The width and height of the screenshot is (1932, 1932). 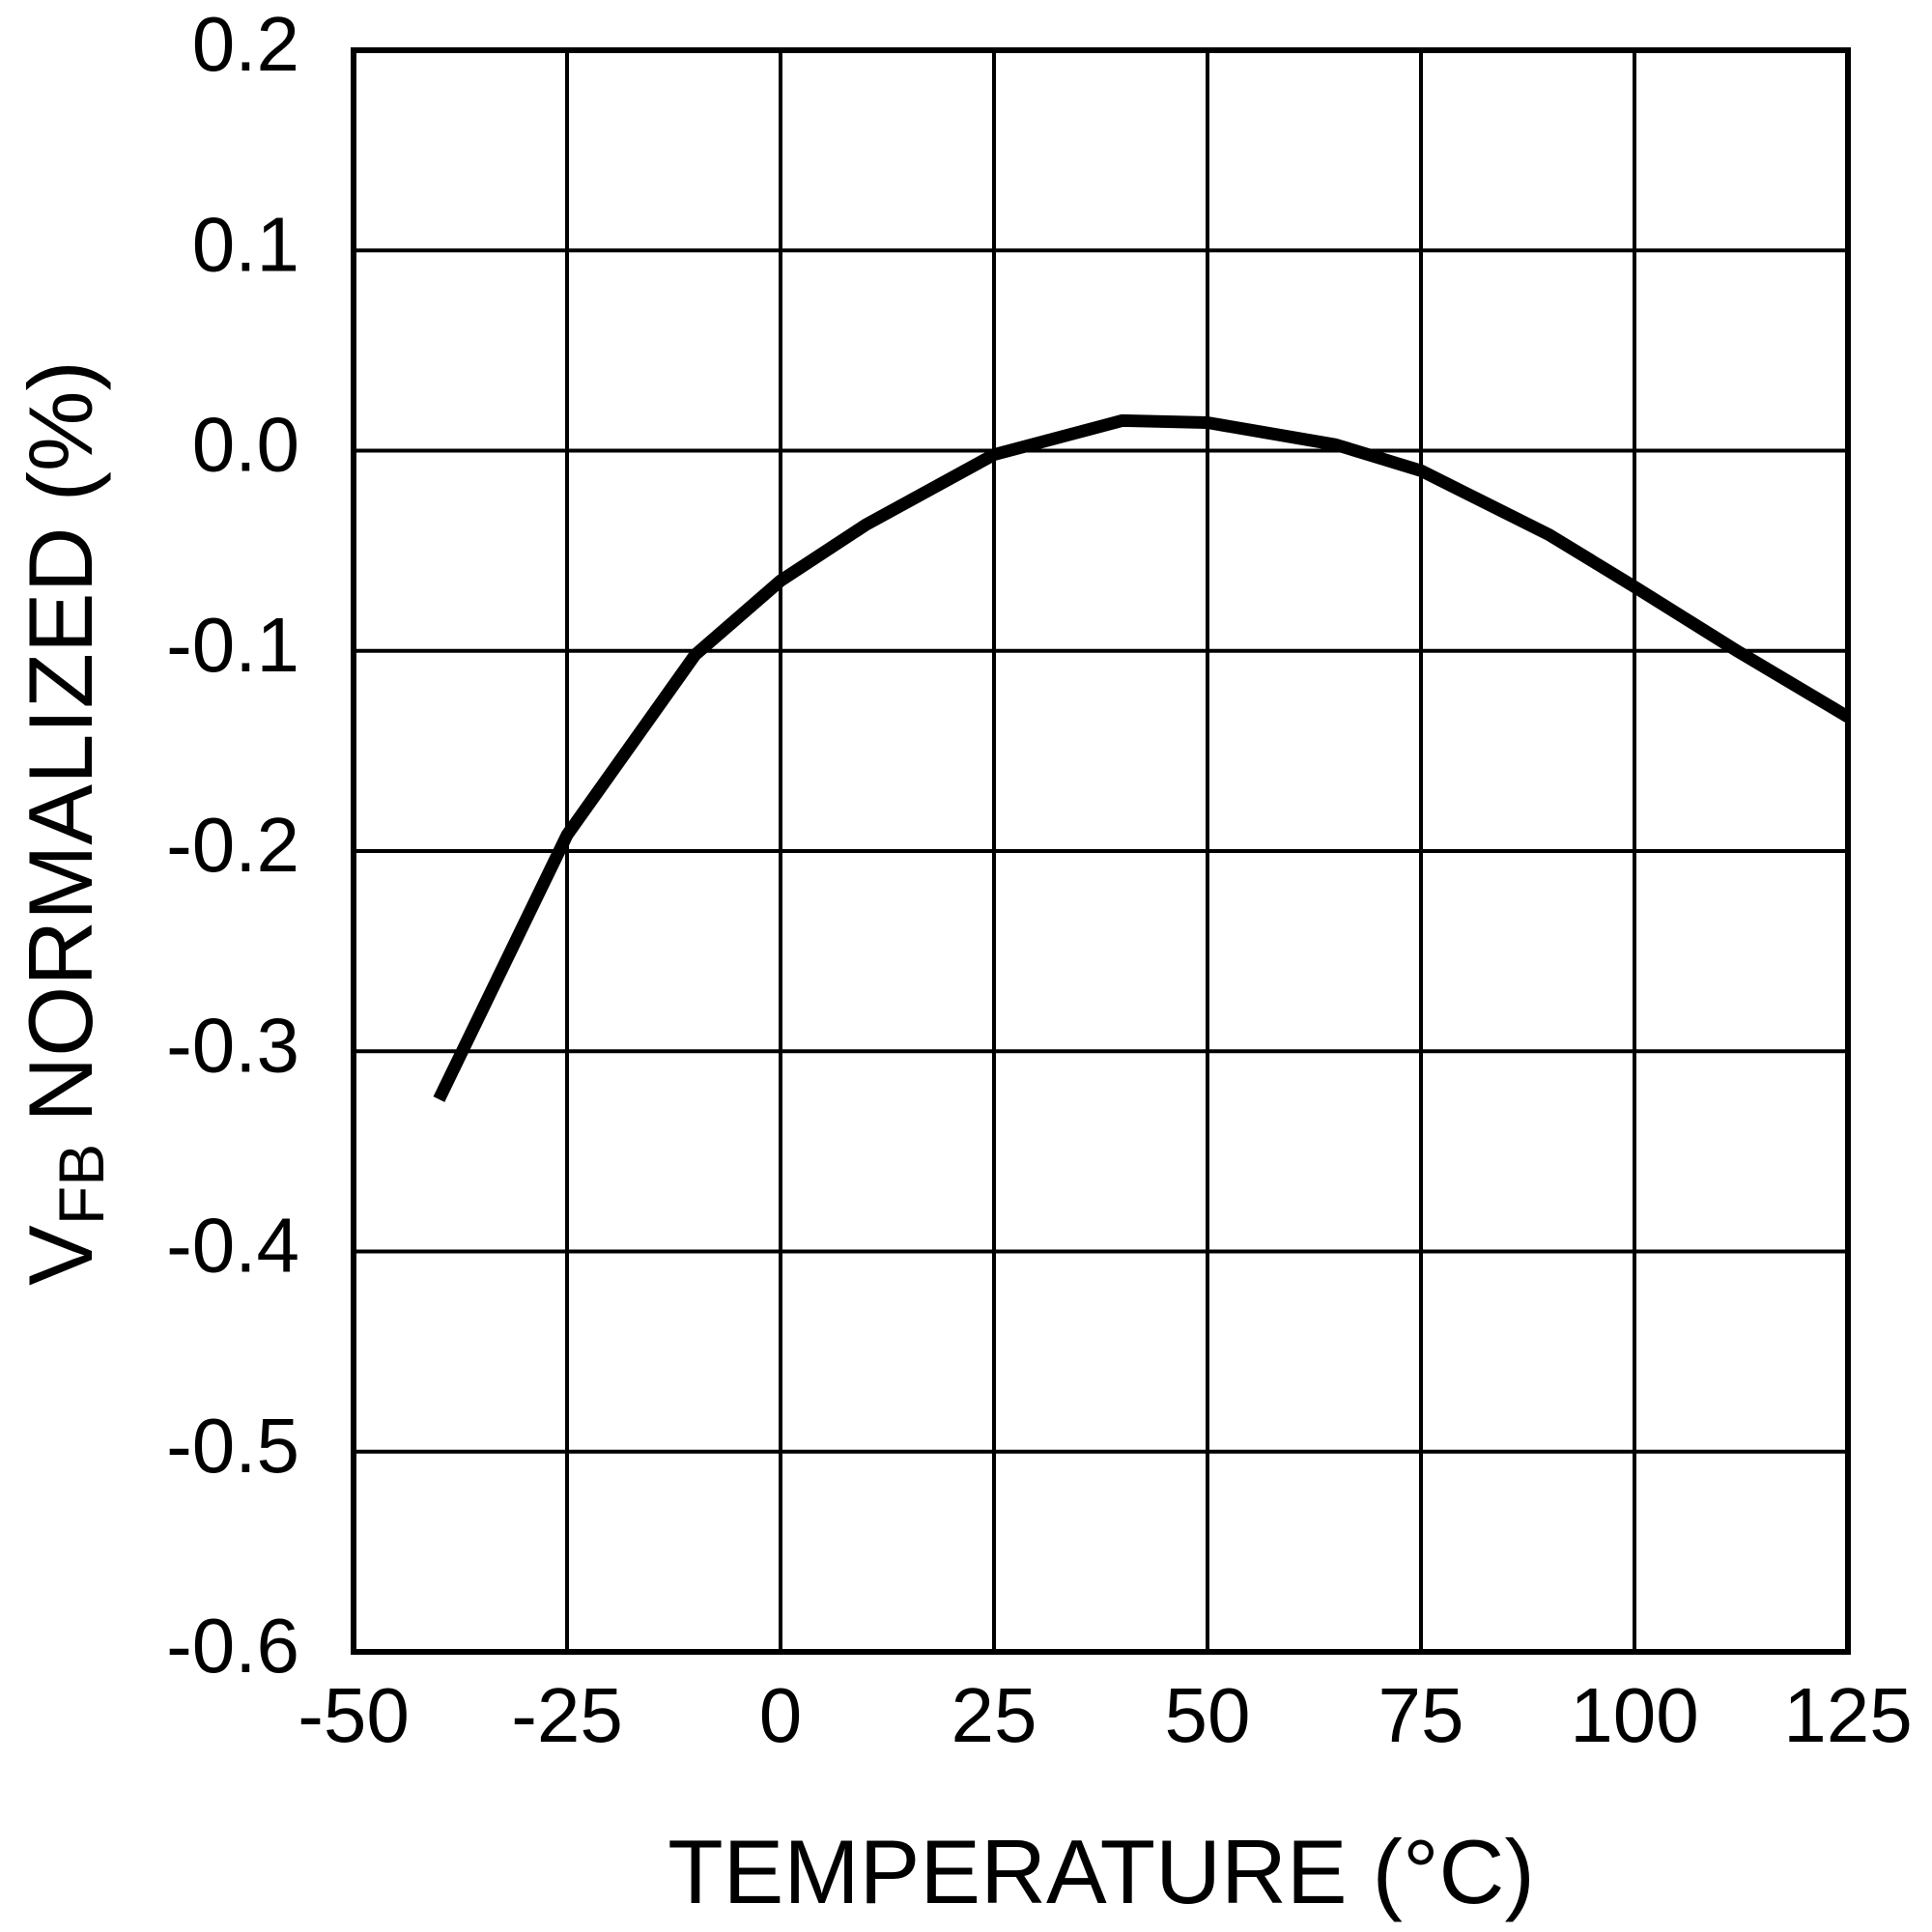 I want to click on x-tick-label: 25, so click(x=995, y=1715).